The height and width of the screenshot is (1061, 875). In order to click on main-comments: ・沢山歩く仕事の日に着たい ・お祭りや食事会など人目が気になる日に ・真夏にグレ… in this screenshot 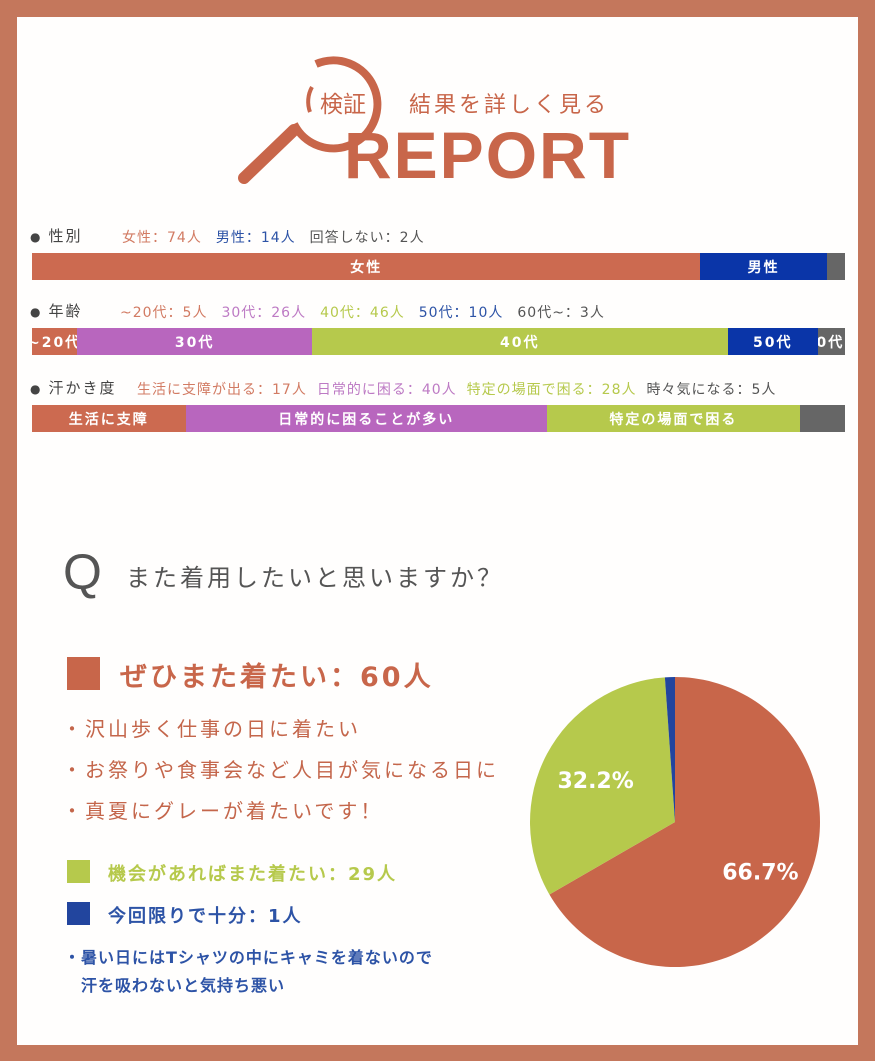, I will do `click(280, 774)`.